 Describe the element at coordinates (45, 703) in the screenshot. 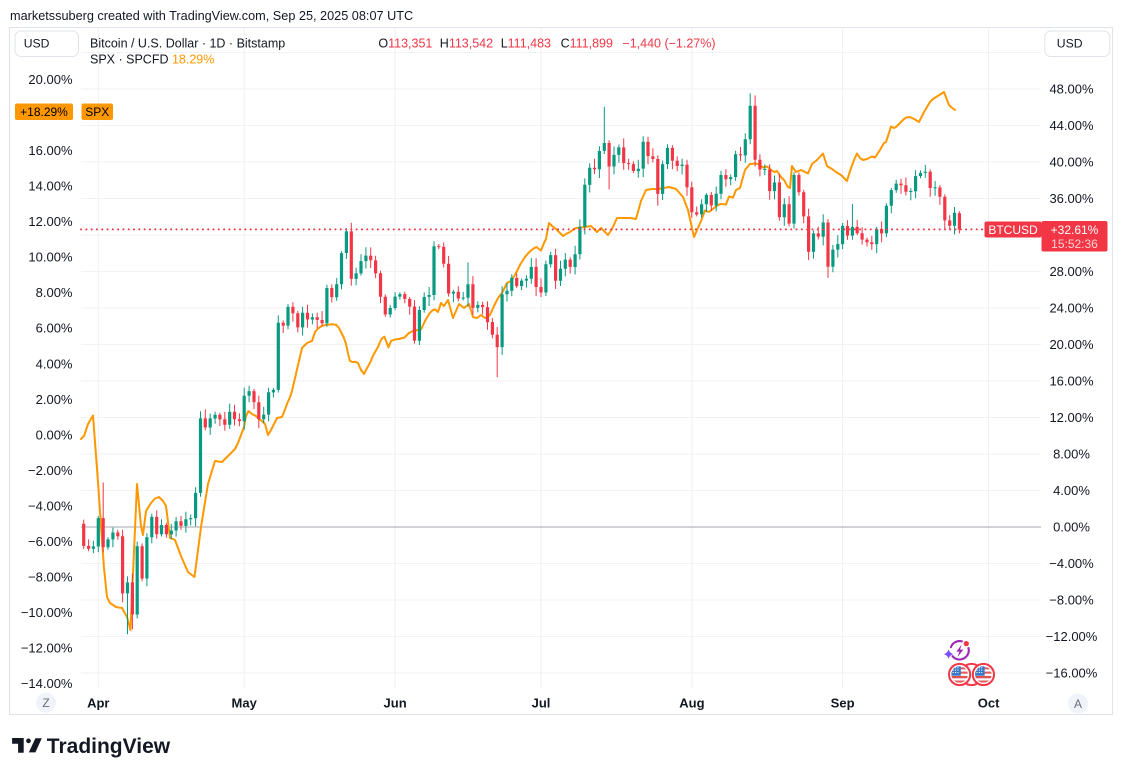

I see `svg-text: Z` at that location.